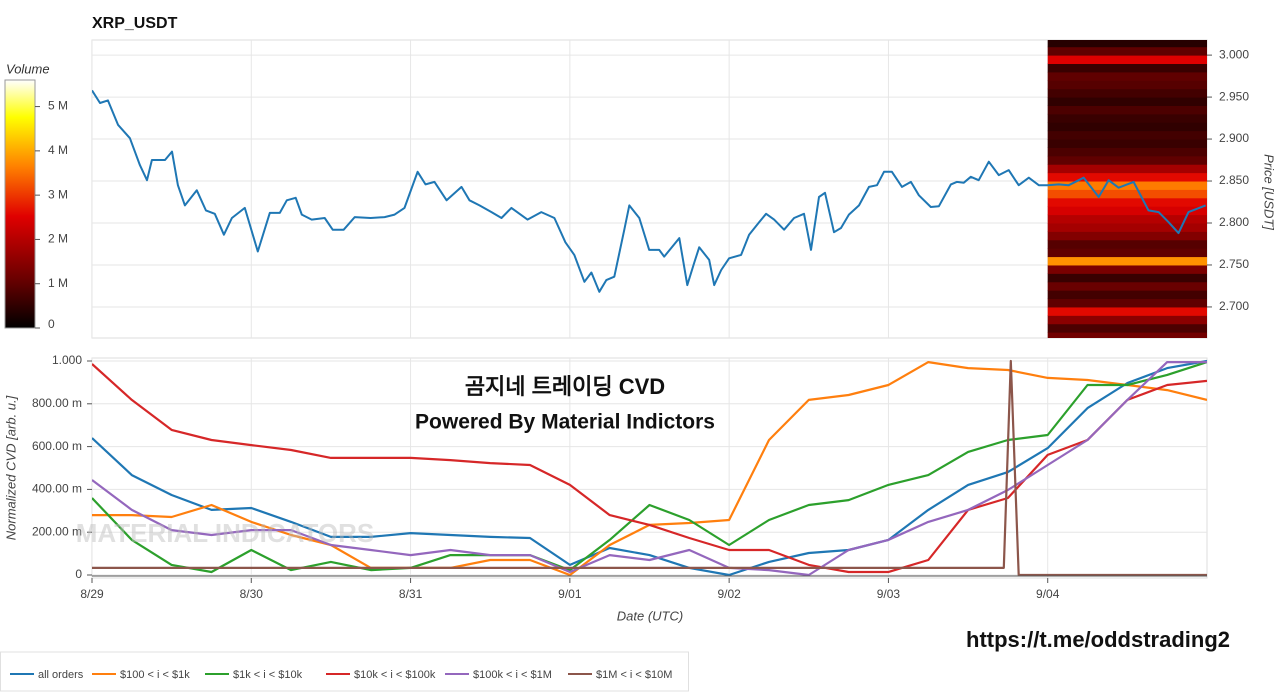 This screenshot has width=1280, height=692. Describe the element at coordinates (1234, 264) in the screenshot. I see `y-tick-label: 2.750` at that location.